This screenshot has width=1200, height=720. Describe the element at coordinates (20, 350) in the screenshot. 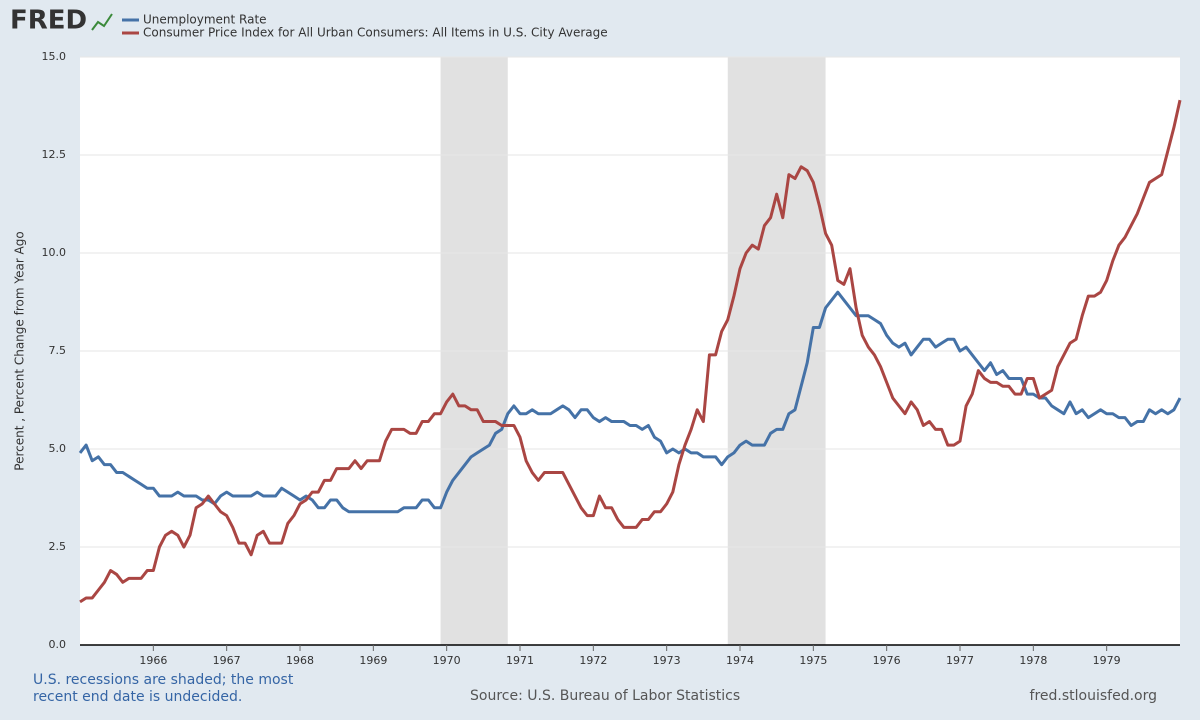

I see `y-axis-label: Percent , Percent Change from Year Ago` at that location.